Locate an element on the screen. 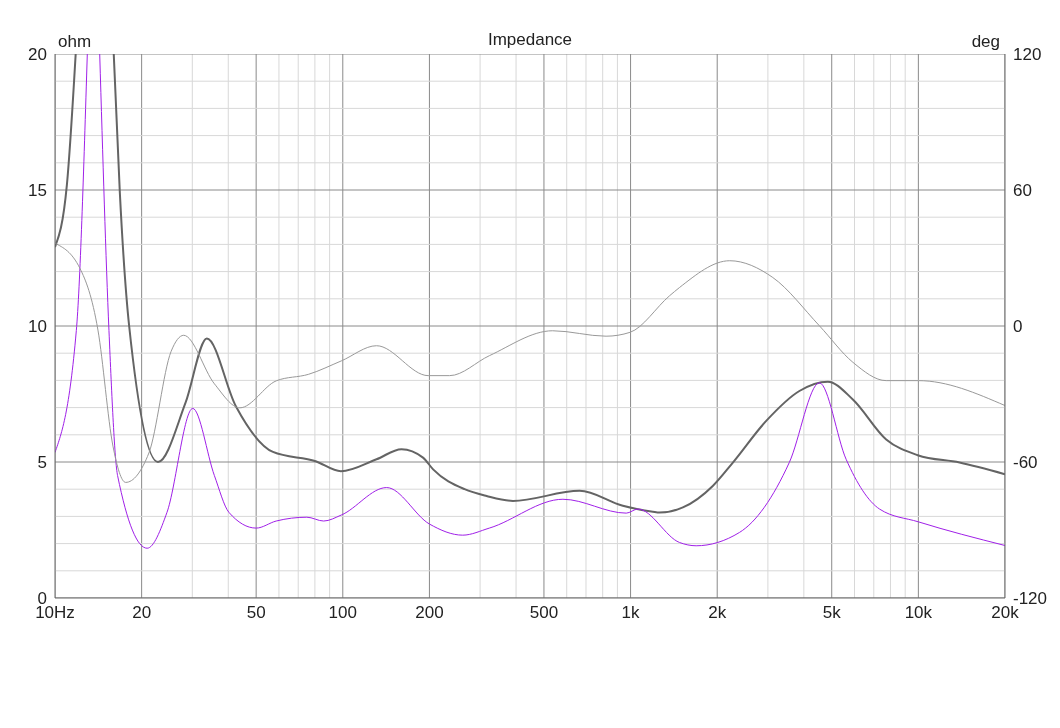  y2-tick-label: 60 is located at coordinates (1022, 191).